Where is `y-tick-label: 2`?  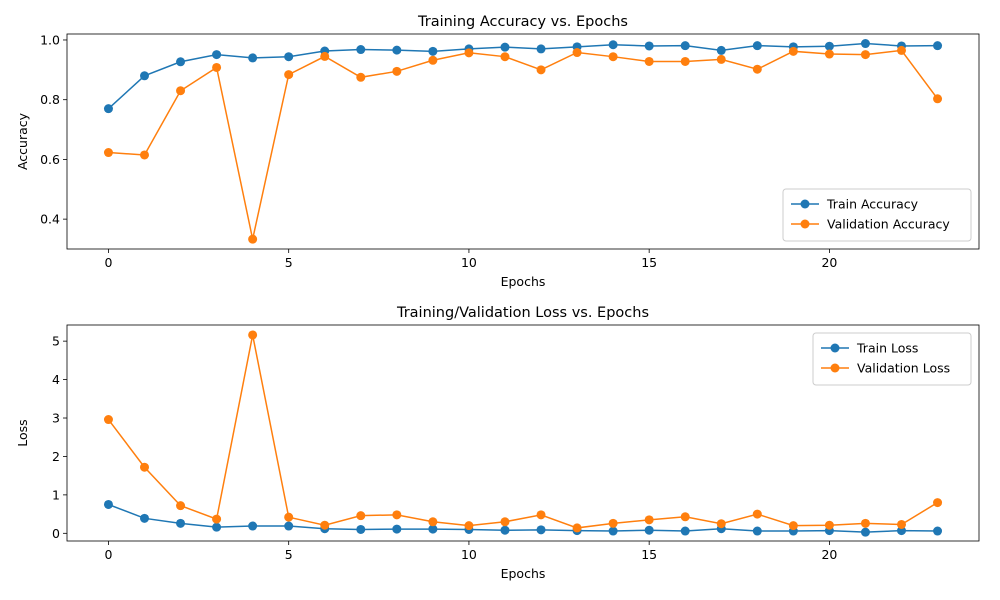
y-tick-label: 2 is located at coordinates (56, 456).